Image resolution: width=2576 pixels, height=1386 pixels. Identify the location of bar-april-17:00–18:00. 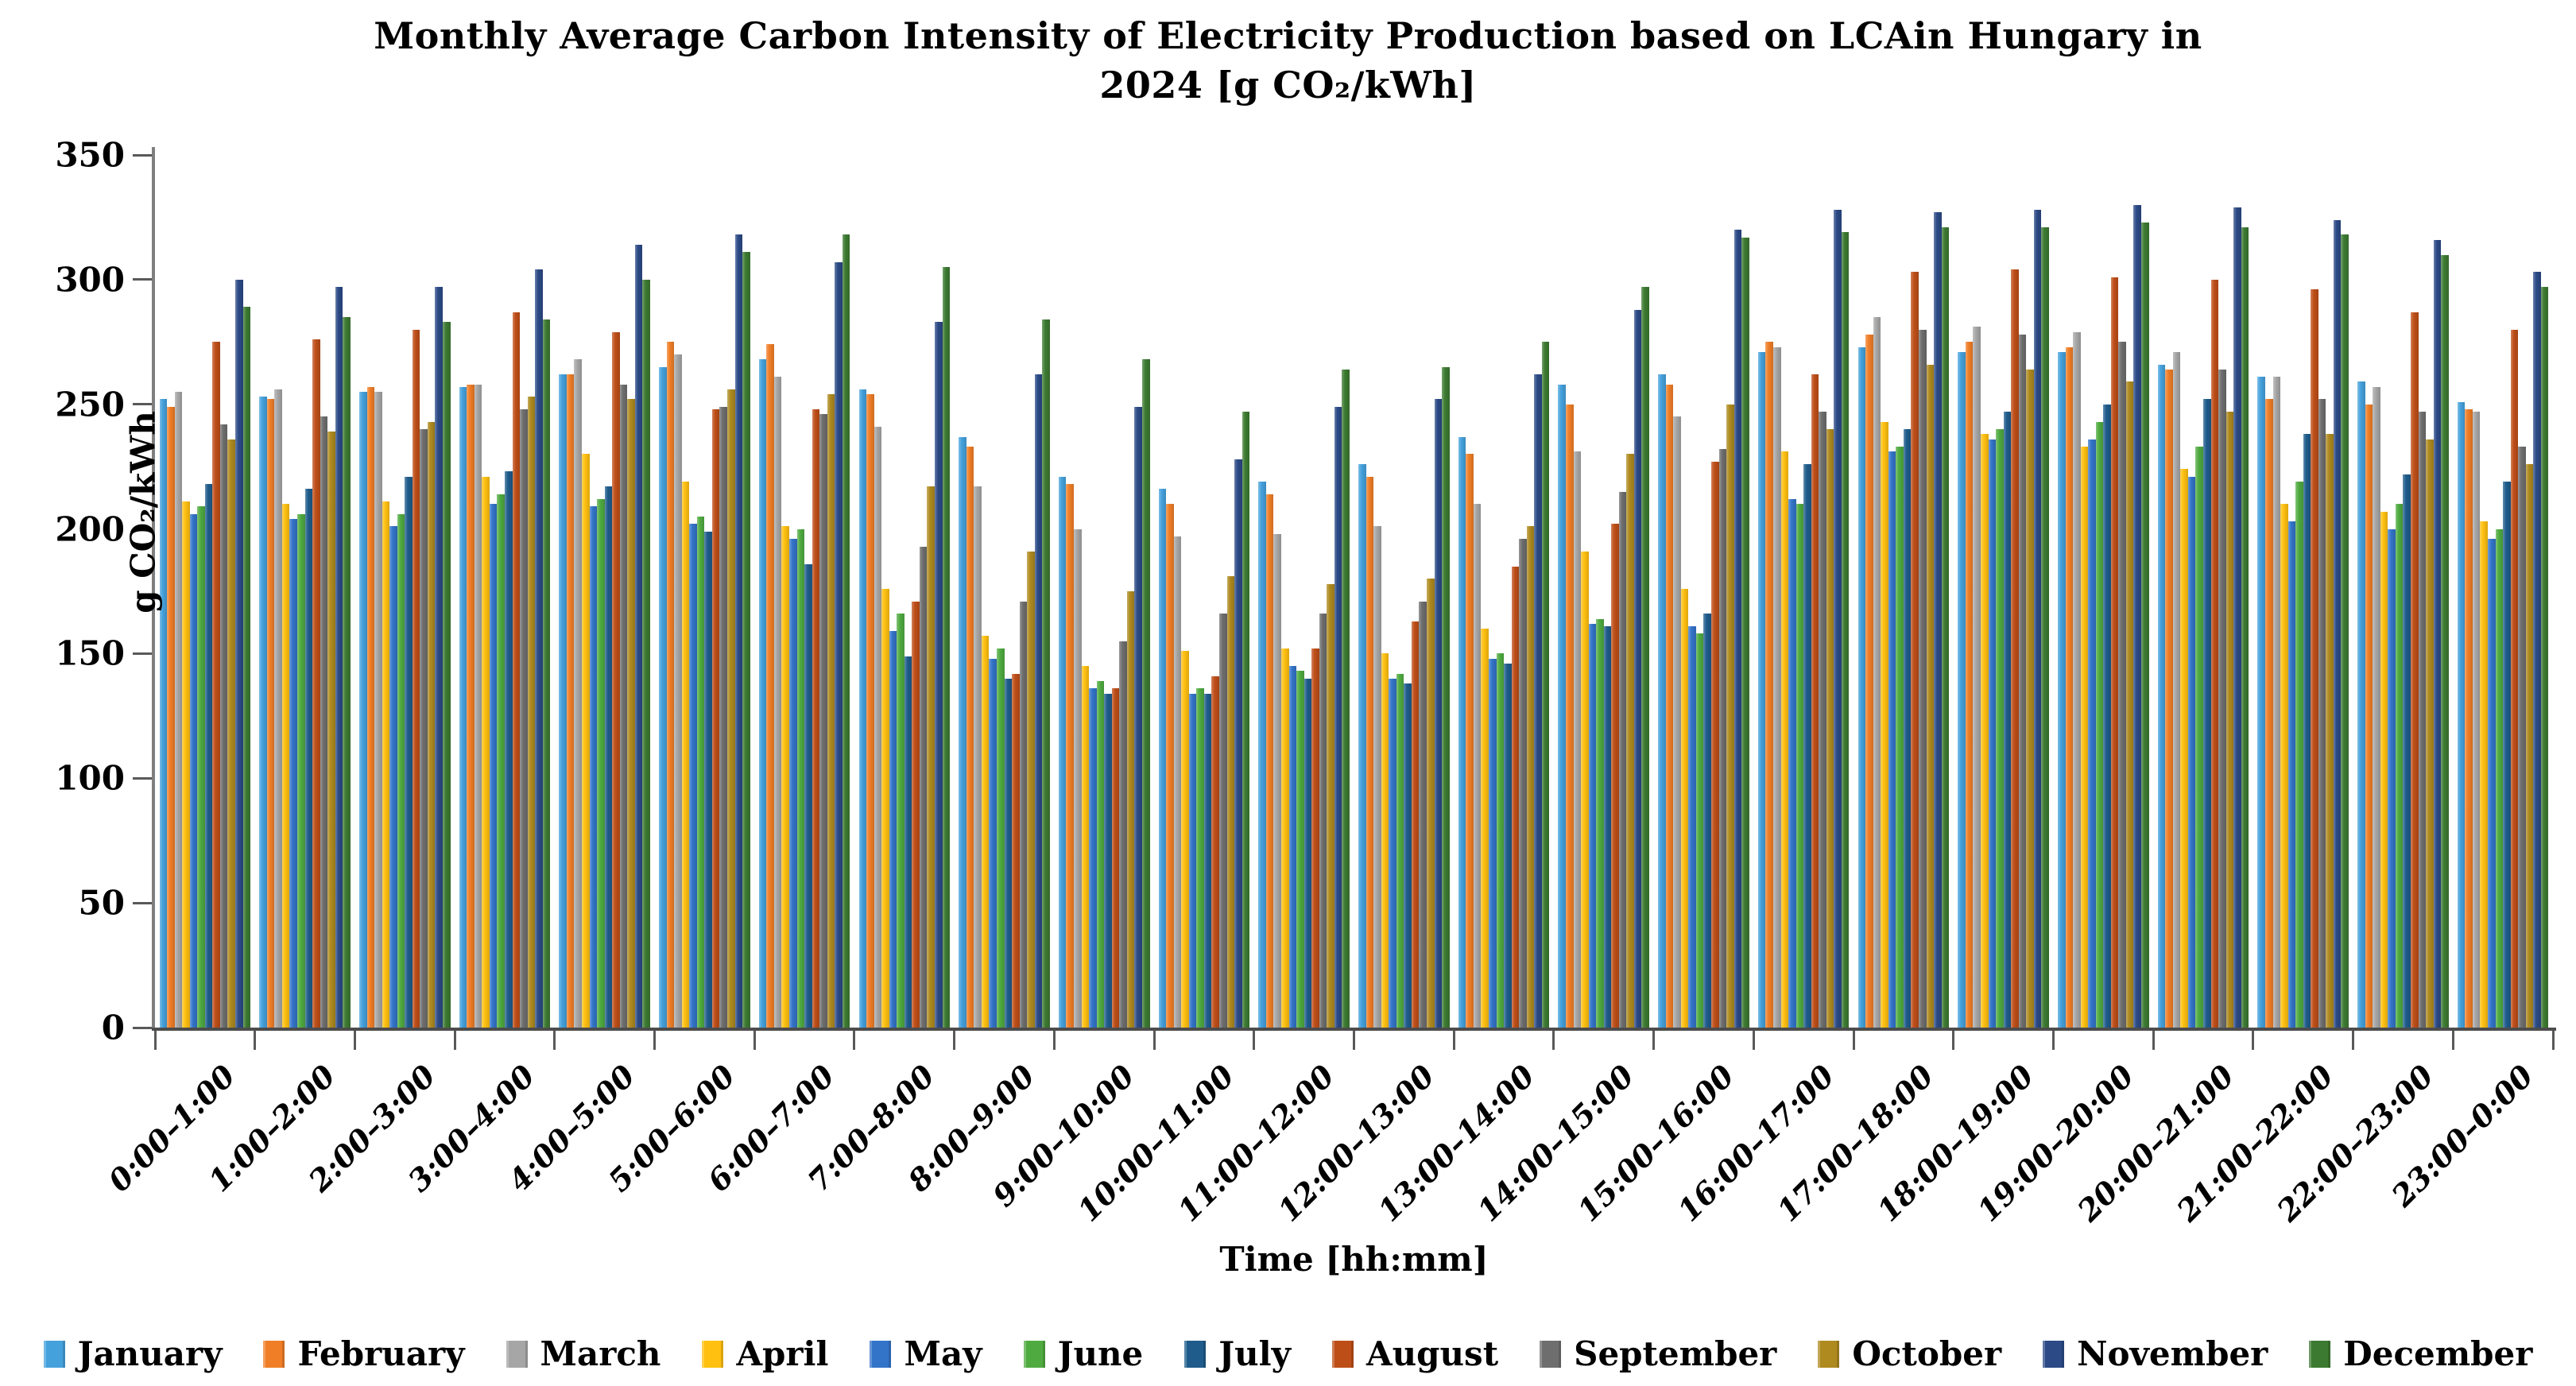
(1884, 724).